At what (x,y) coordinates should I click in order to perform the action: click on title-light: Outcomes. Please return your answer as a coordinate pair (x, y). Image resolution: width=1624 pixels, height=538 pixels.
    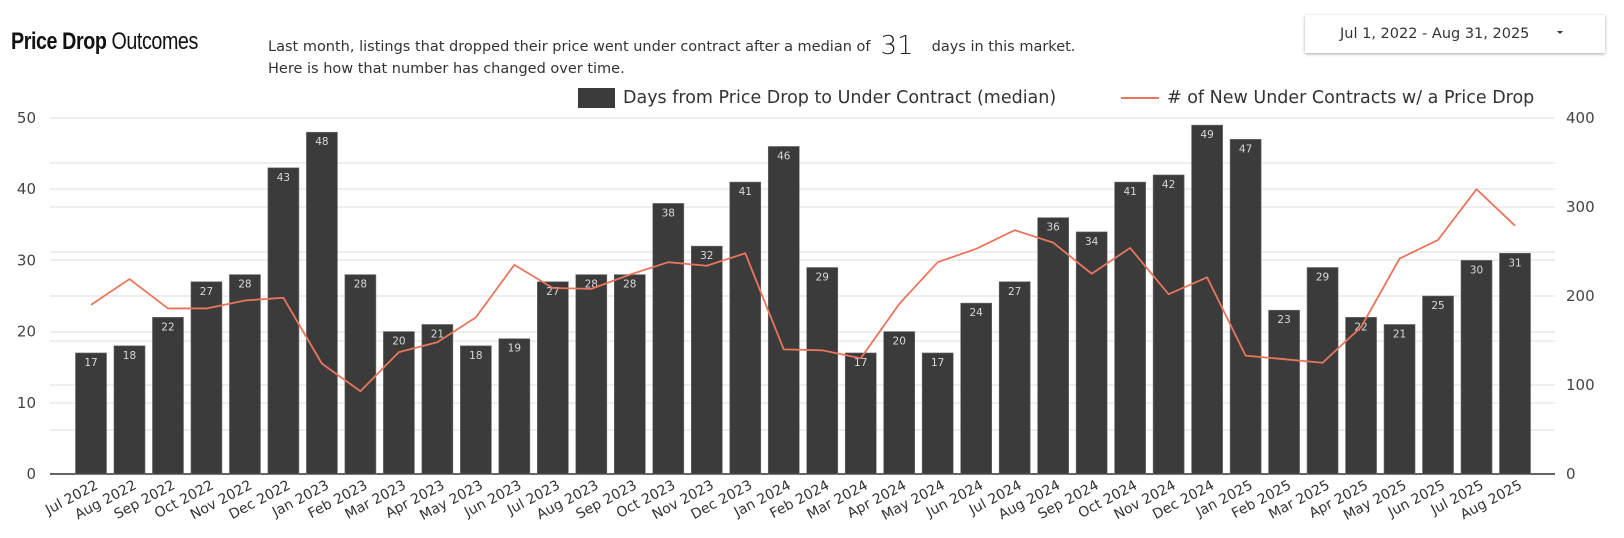
    Looking at the image, I should click on (154, 41).